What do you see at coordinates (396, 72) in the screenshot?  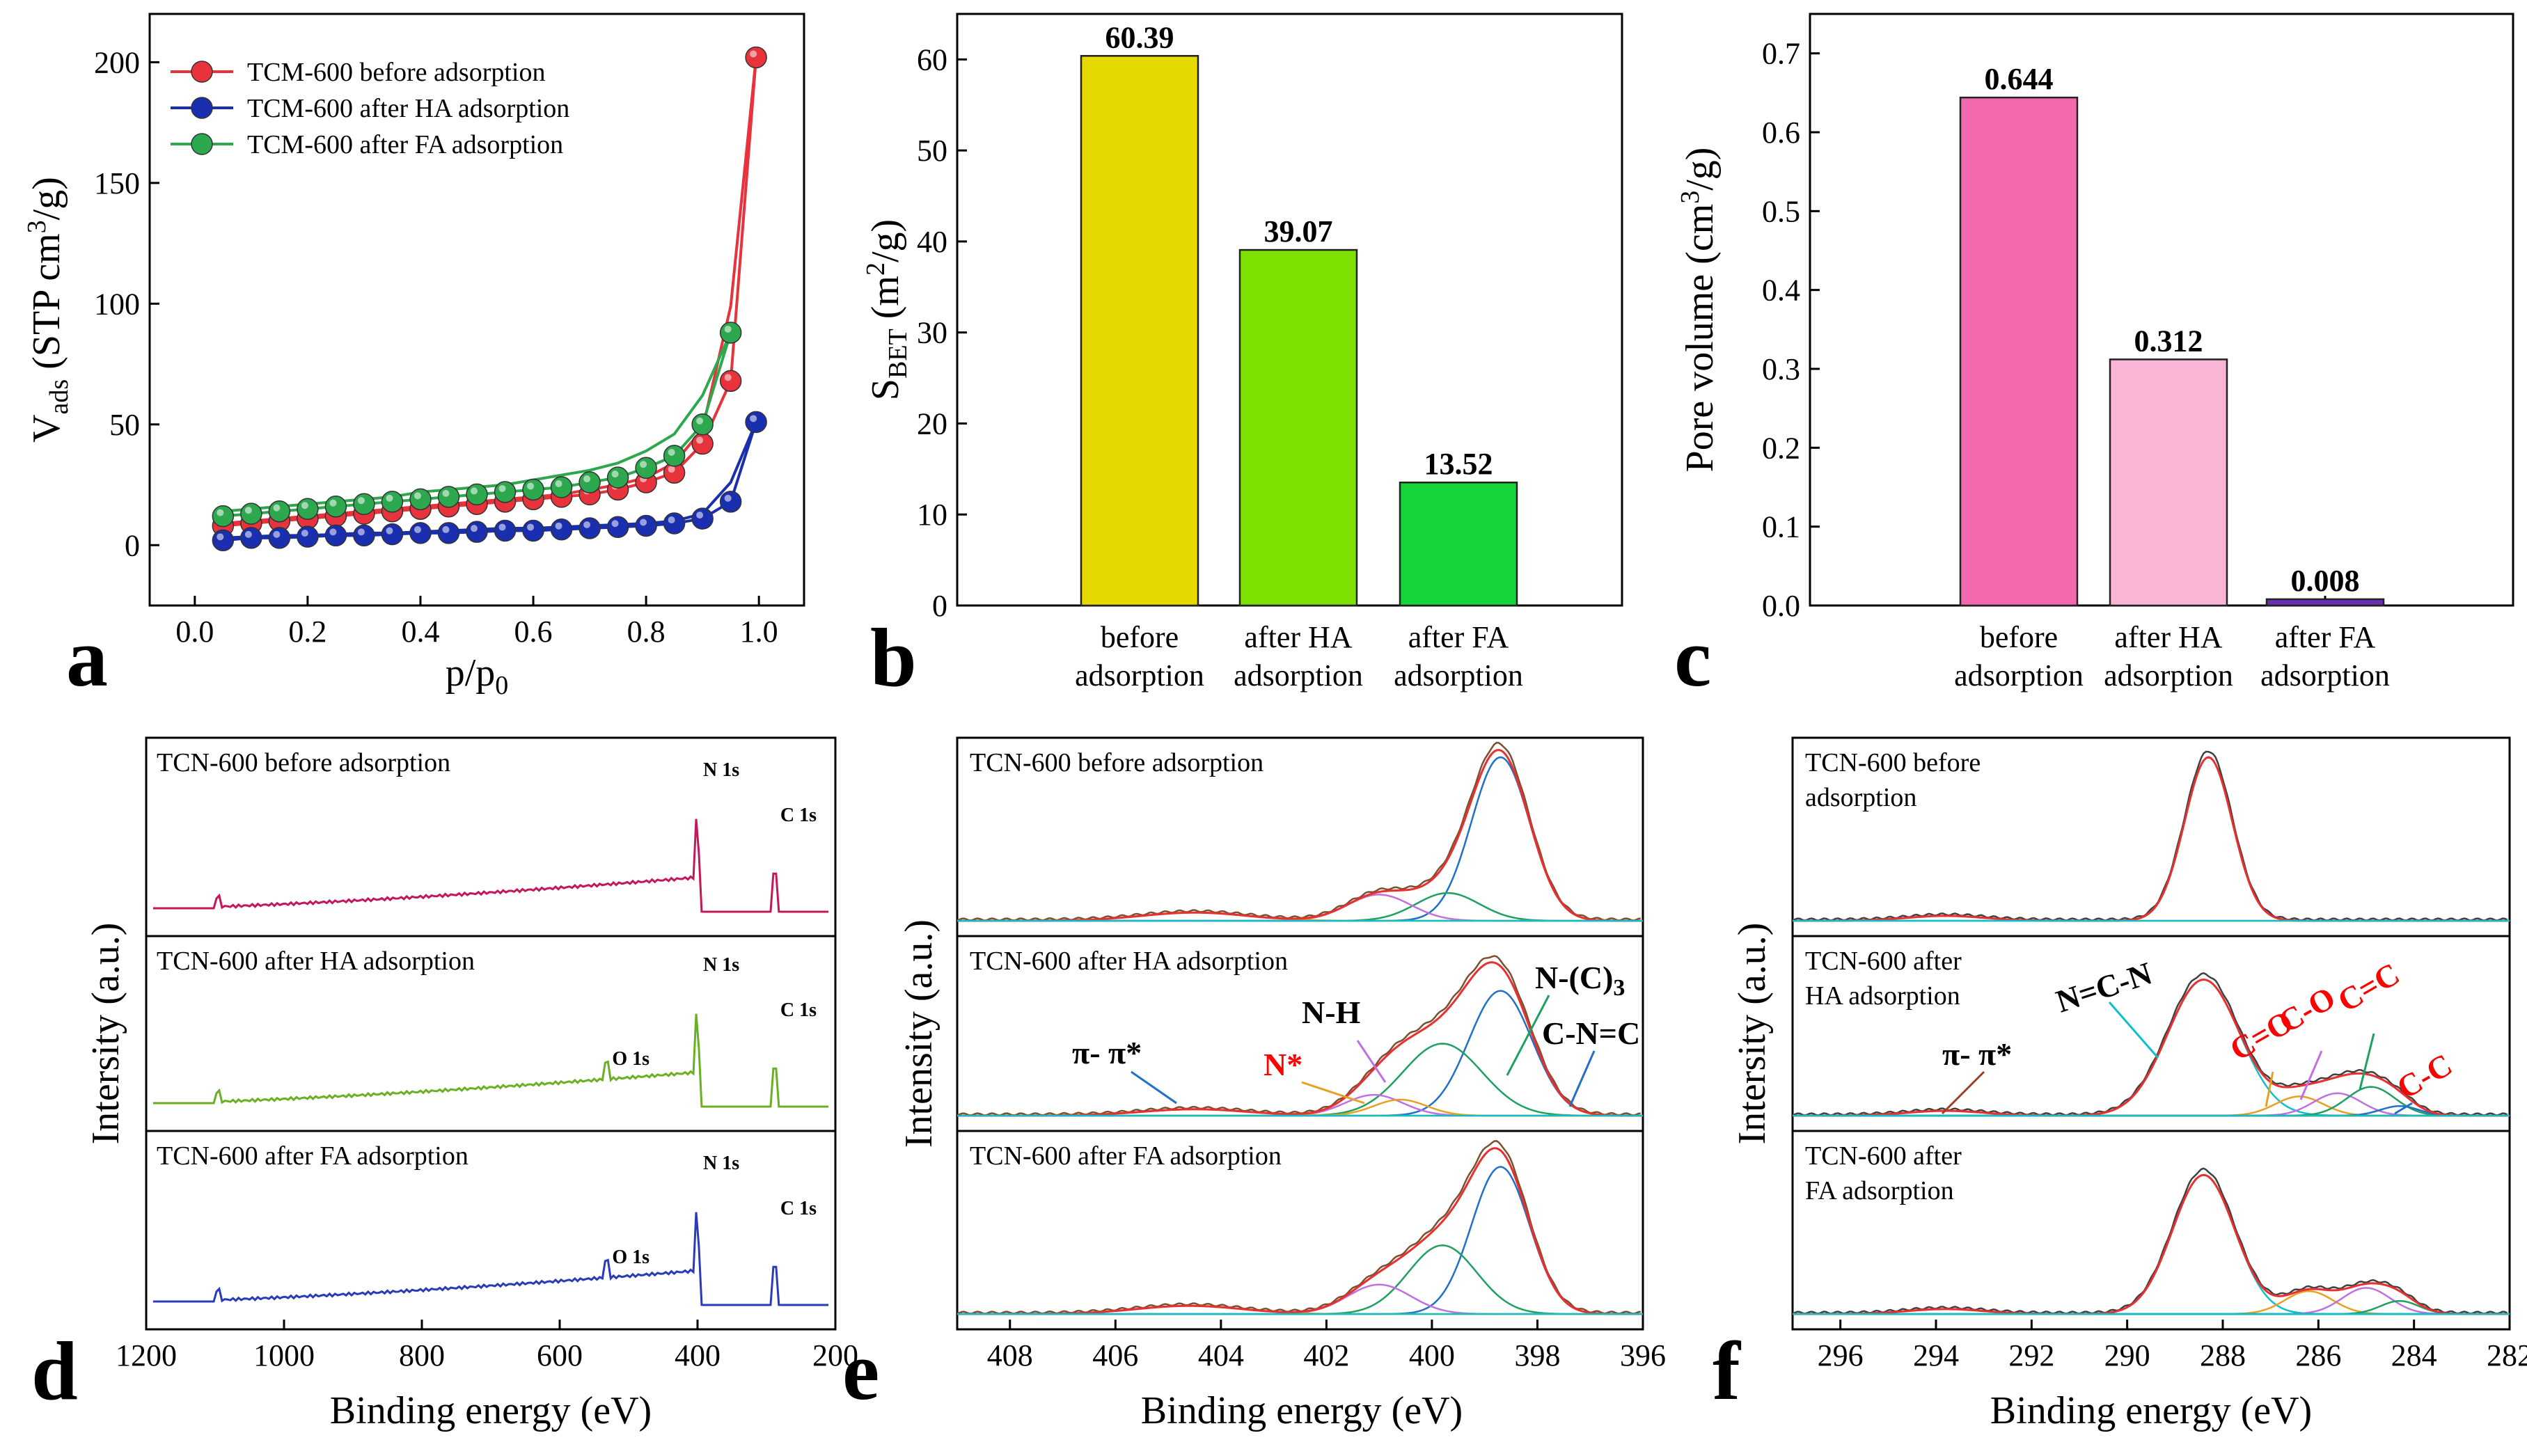 I see `legend-label: TCM-600 before adsorption` at bounding box center [396, 72].